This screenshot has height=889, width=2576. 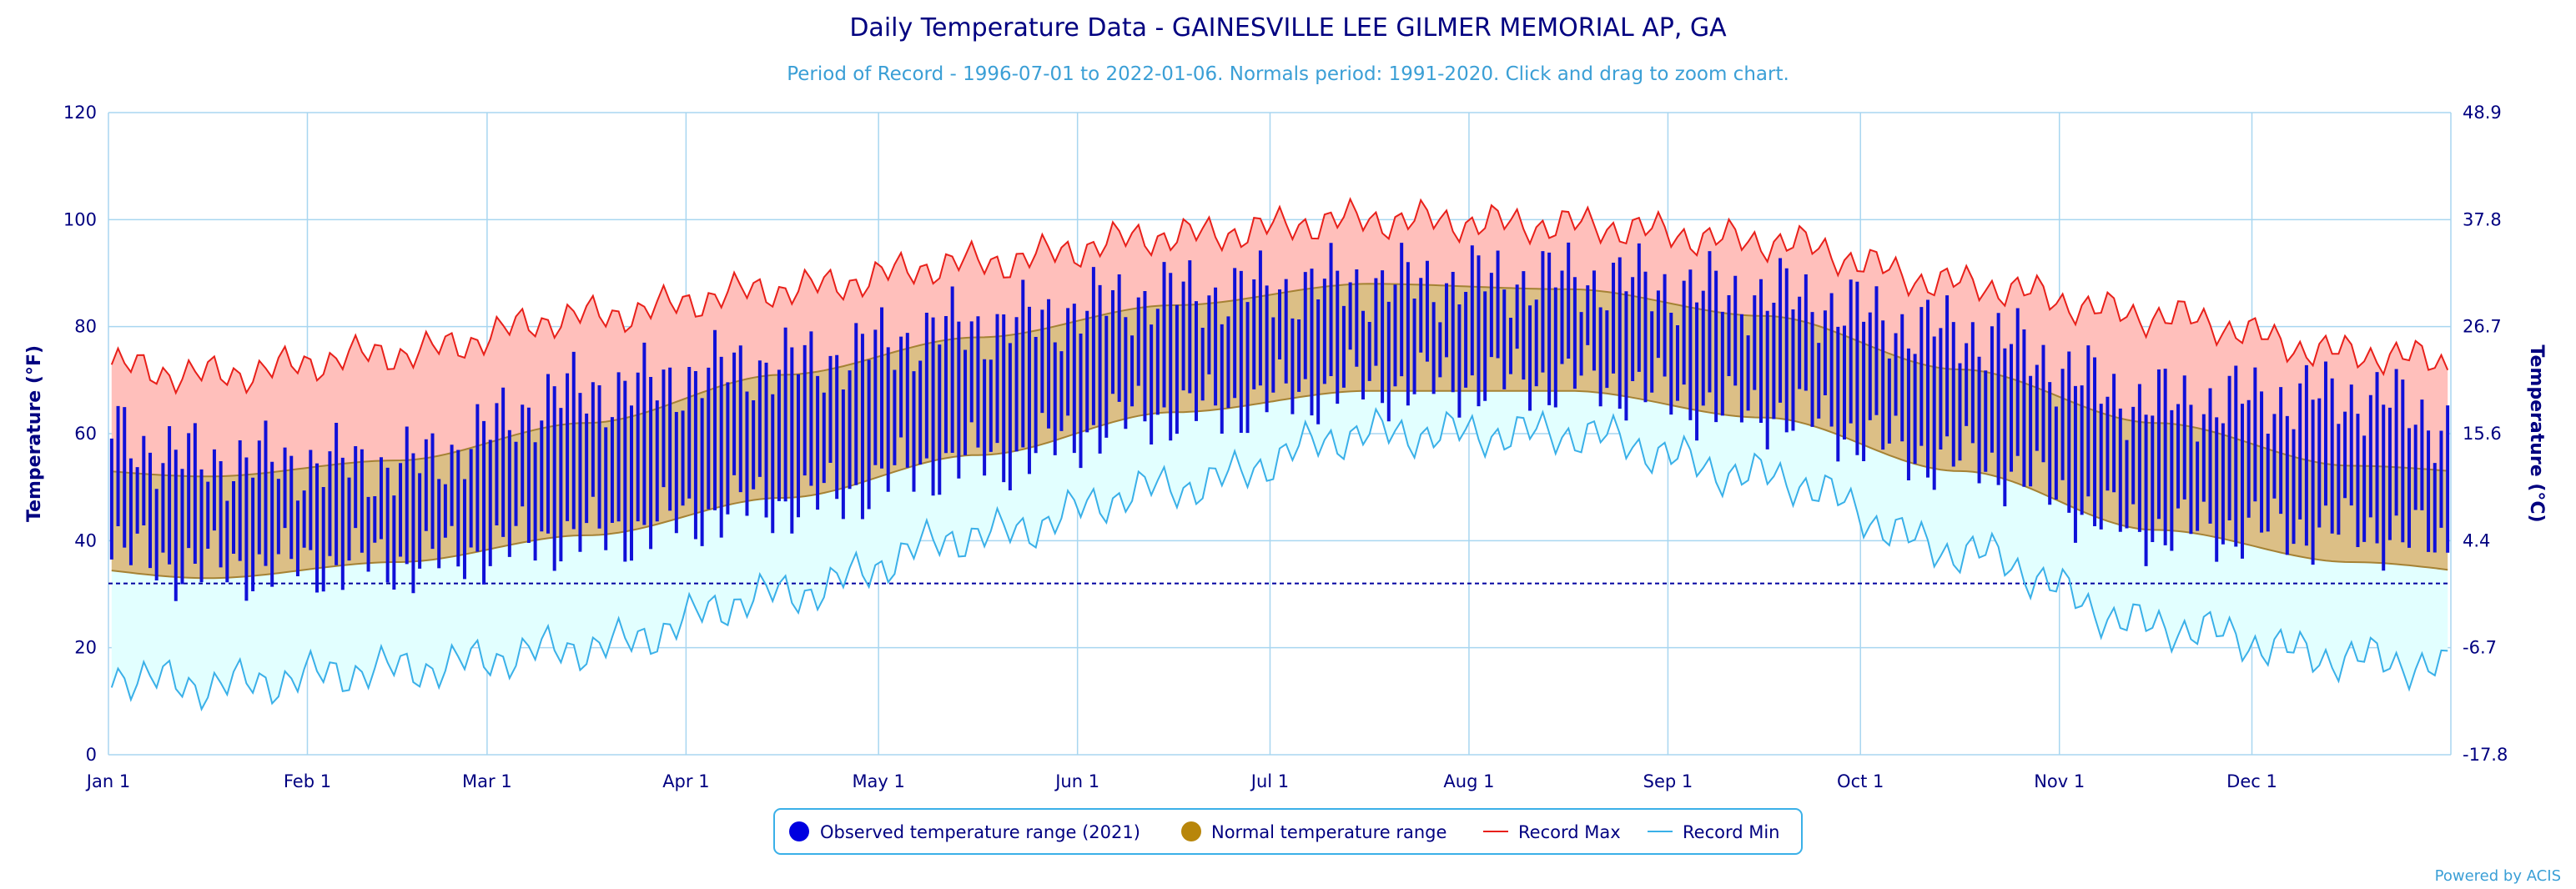 I want to click on legend-item-normal: Normal temperature range, so click(x=1313, y=831).